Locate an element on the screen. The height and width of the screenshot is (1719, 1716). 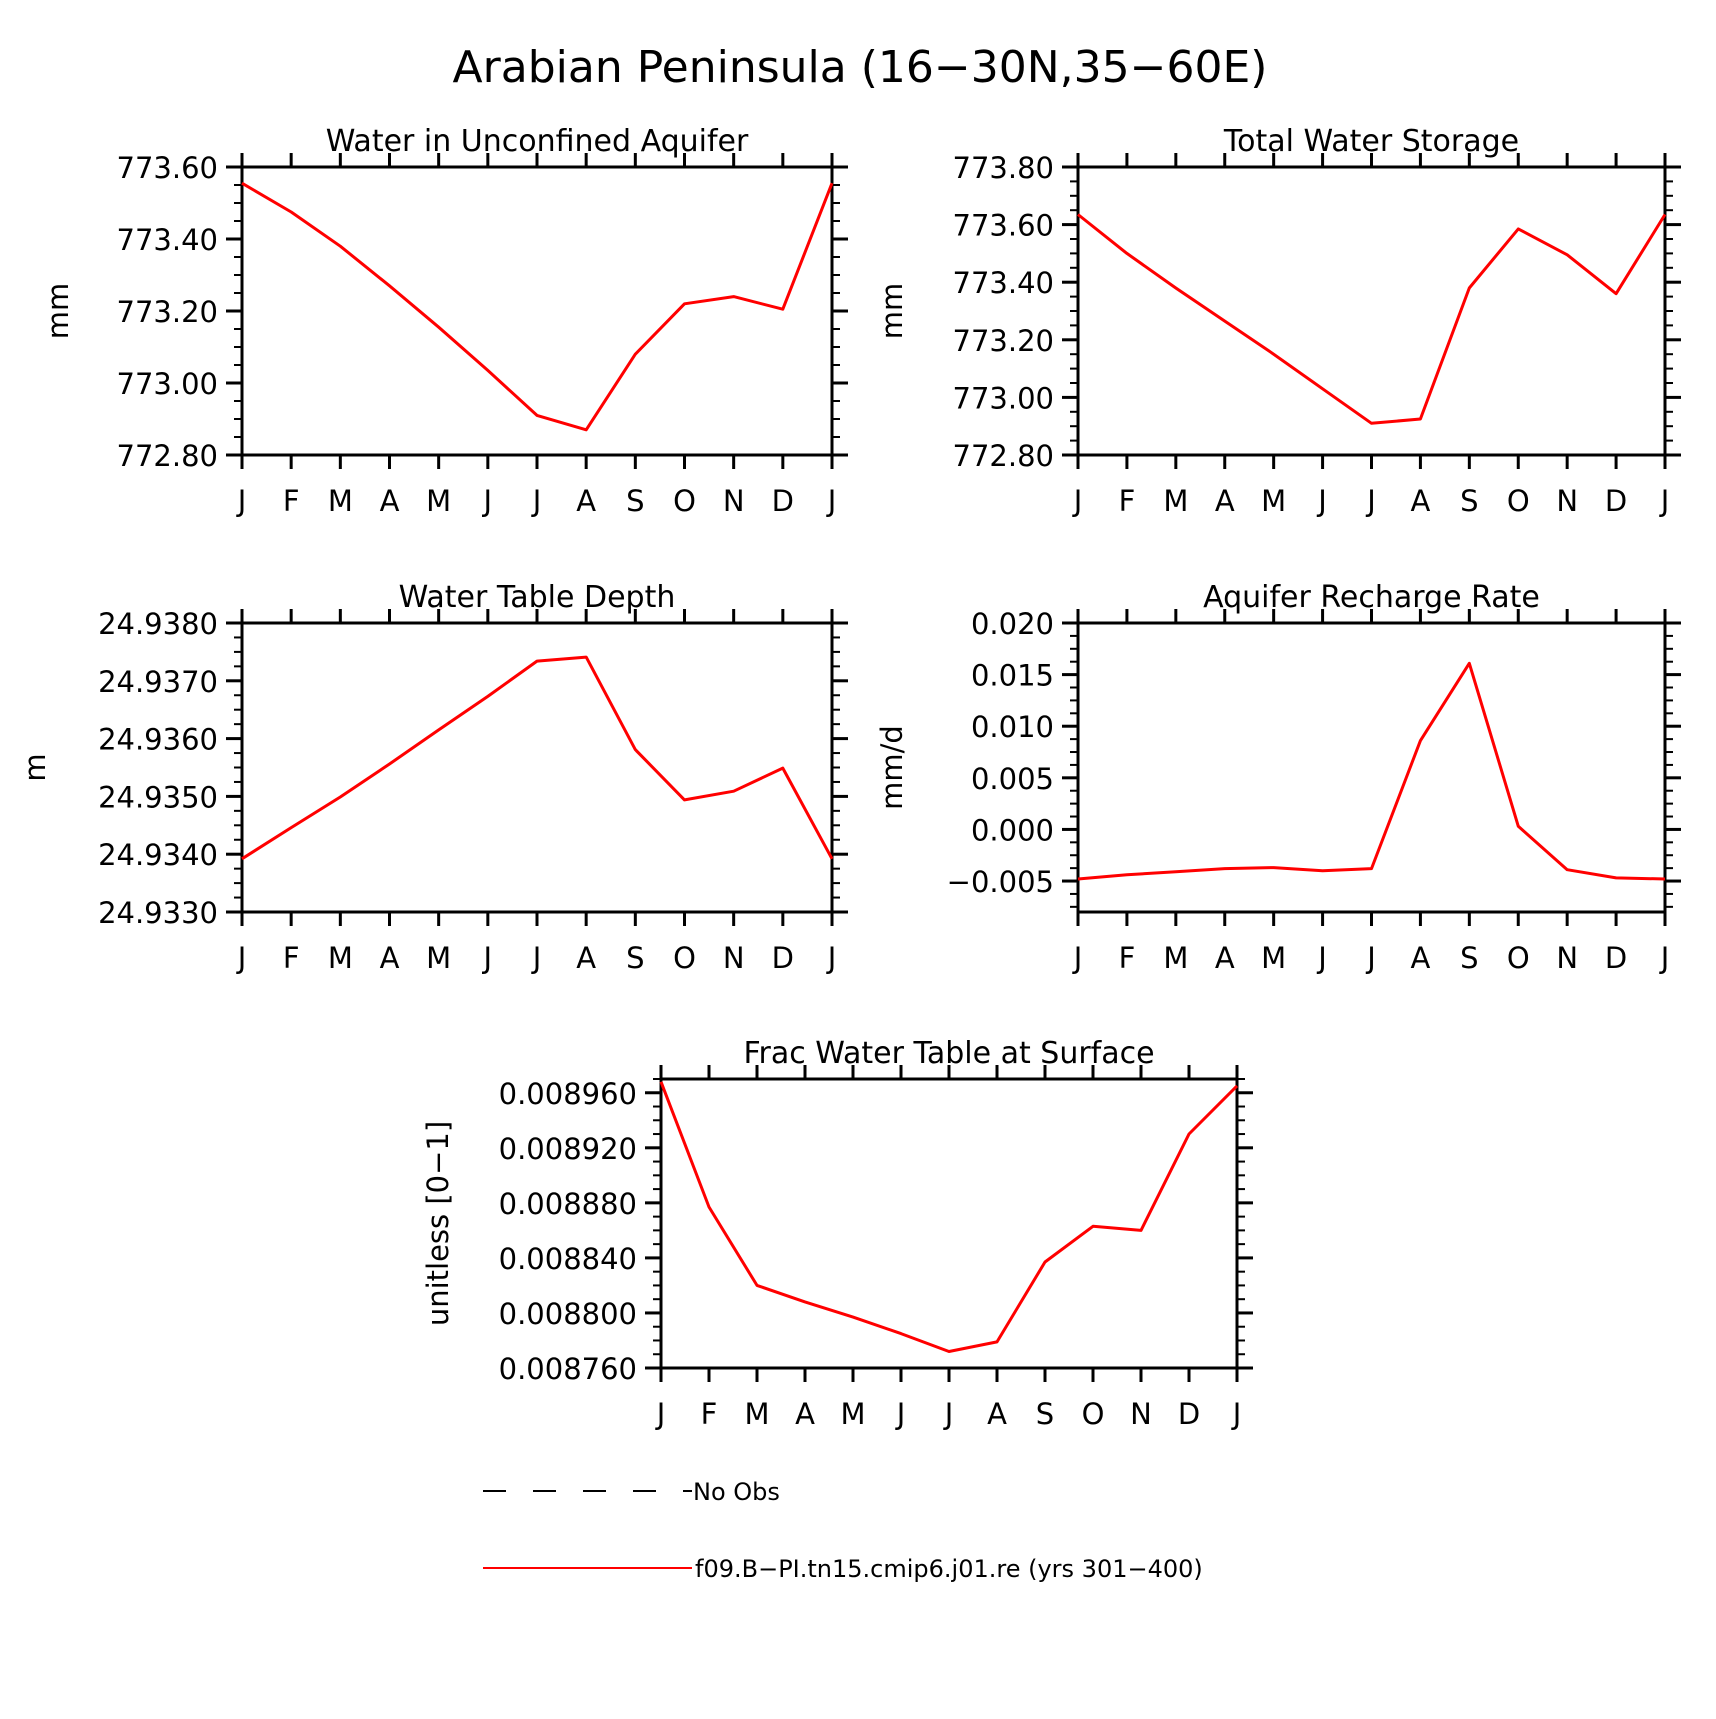
y-tick-label: 773.40 is located at coordinates (1003, 283).